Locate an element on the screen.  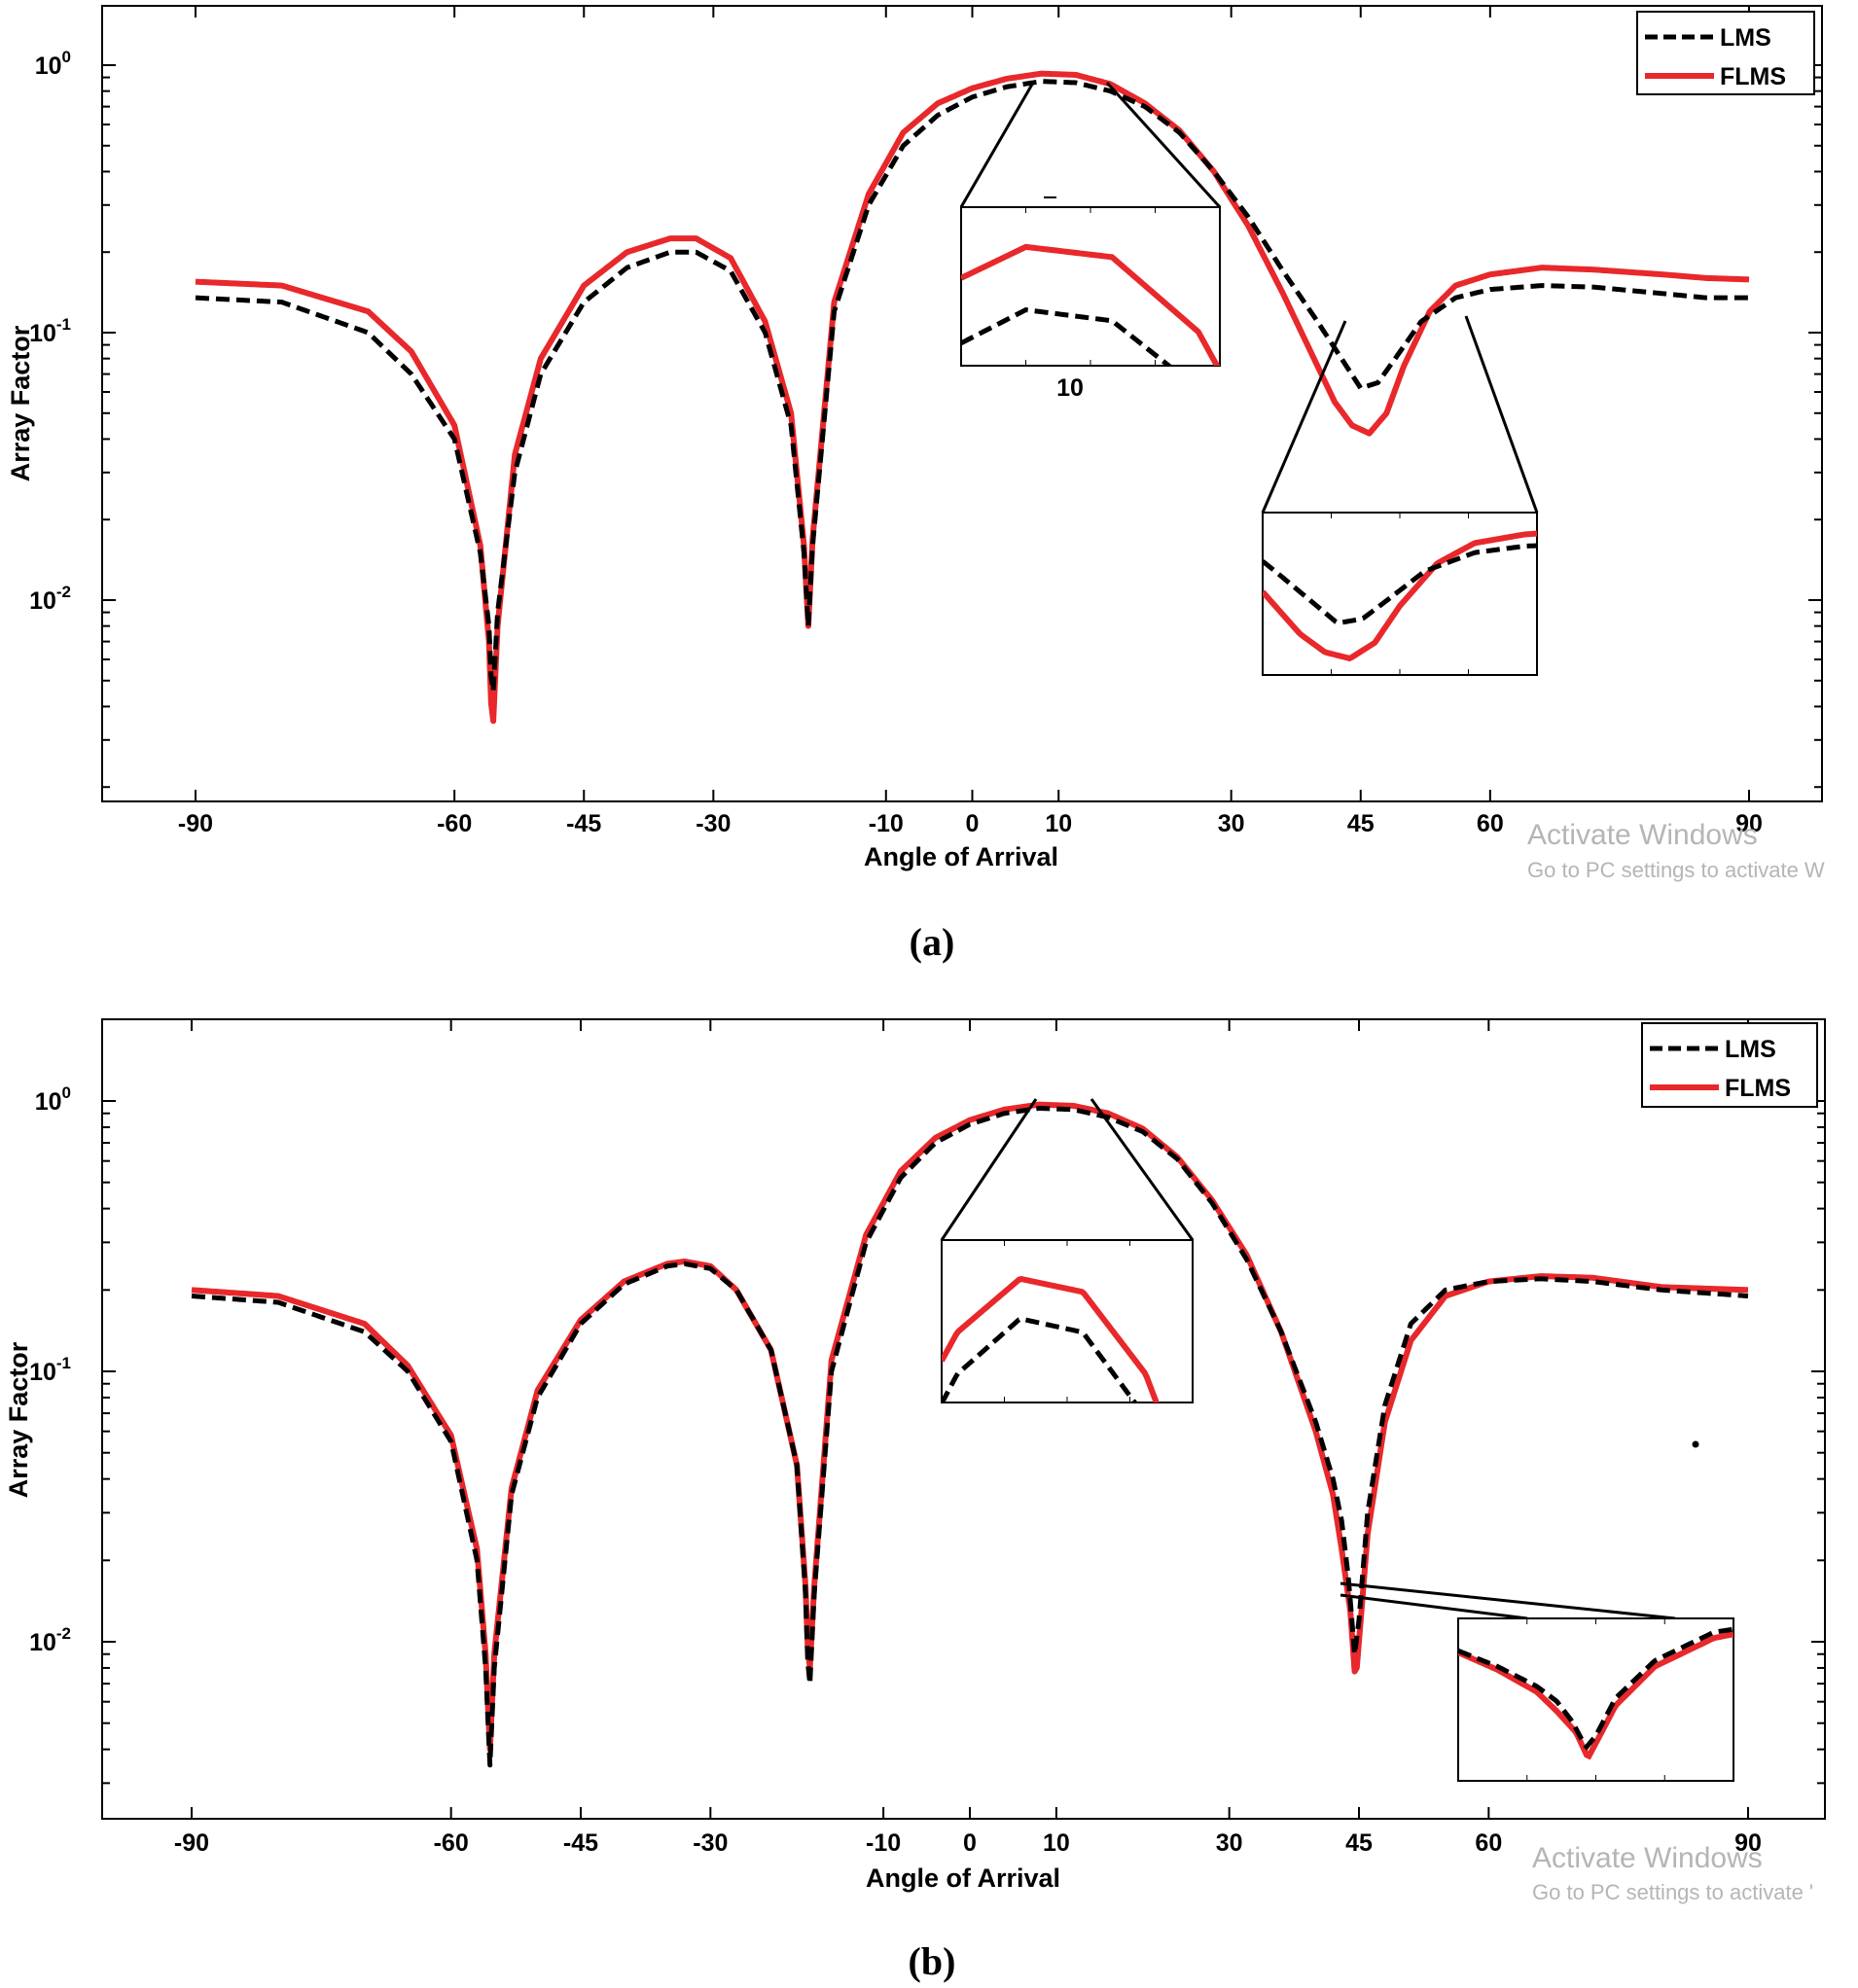
panel-a-x-axis-title: Angle of Arrival is located at coordinates (961, 856).